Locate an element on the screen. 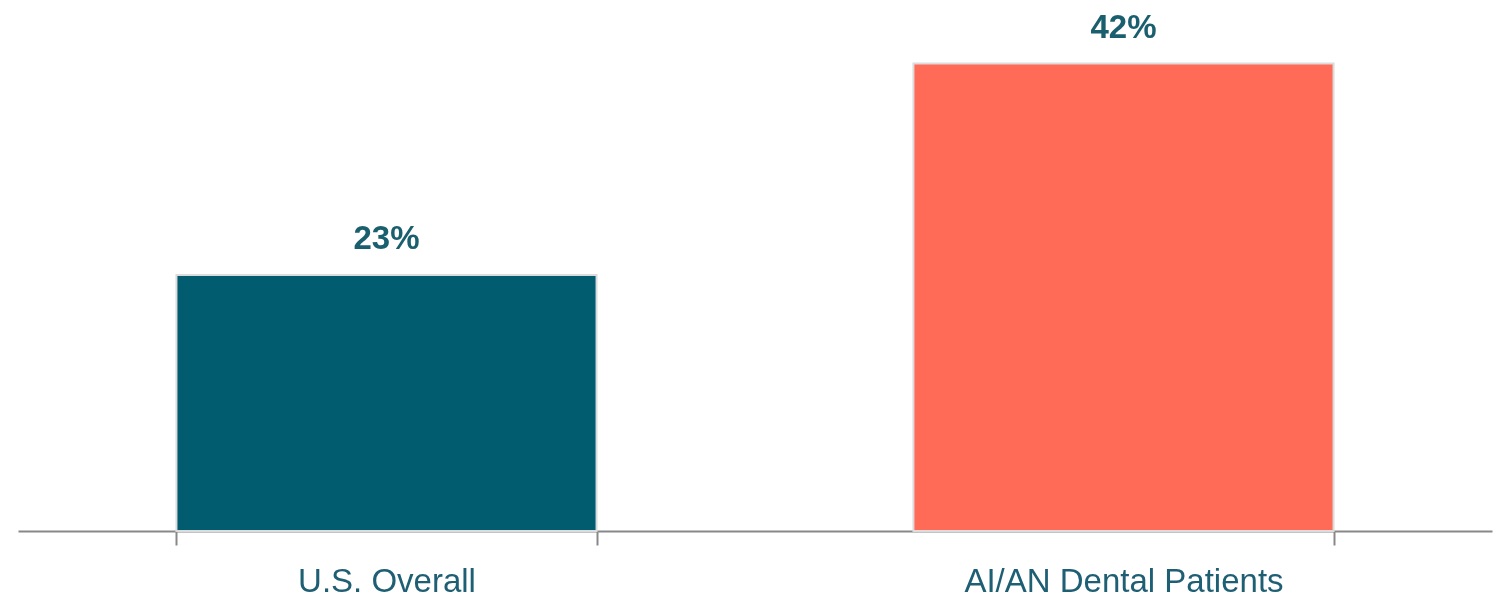  x-tick-label: U.S. Overall is located at coordinates (387, 580).